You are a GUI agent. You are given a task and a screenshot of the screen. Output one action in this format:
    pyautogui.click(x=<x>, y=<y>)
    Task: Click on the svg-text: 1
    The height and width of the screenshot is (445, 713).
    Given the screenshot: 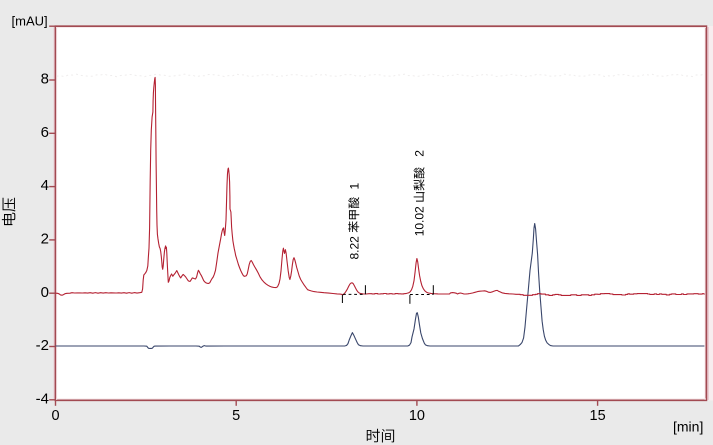 What is the action you would take?
    pyautogui.click(x=354, y=186)
    